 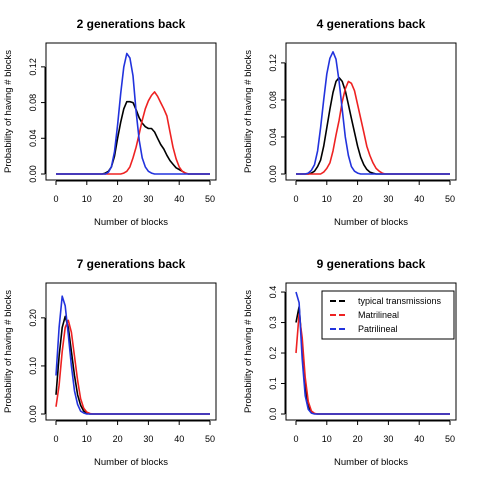 I want to click on legend-entry: typical transmissions, so click(x=400, y=301).